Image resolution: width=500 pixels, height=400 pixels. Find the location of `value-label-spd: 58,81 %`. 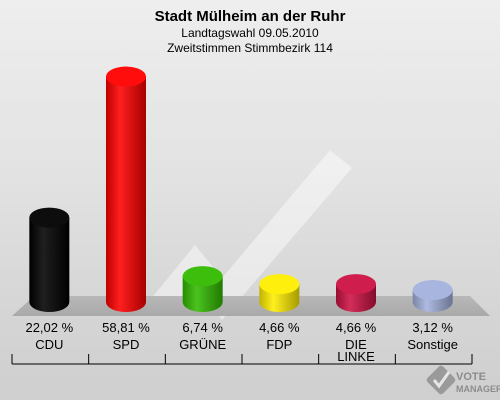

value-label-spd: 58,81 % is located at coordinates (126, 327).